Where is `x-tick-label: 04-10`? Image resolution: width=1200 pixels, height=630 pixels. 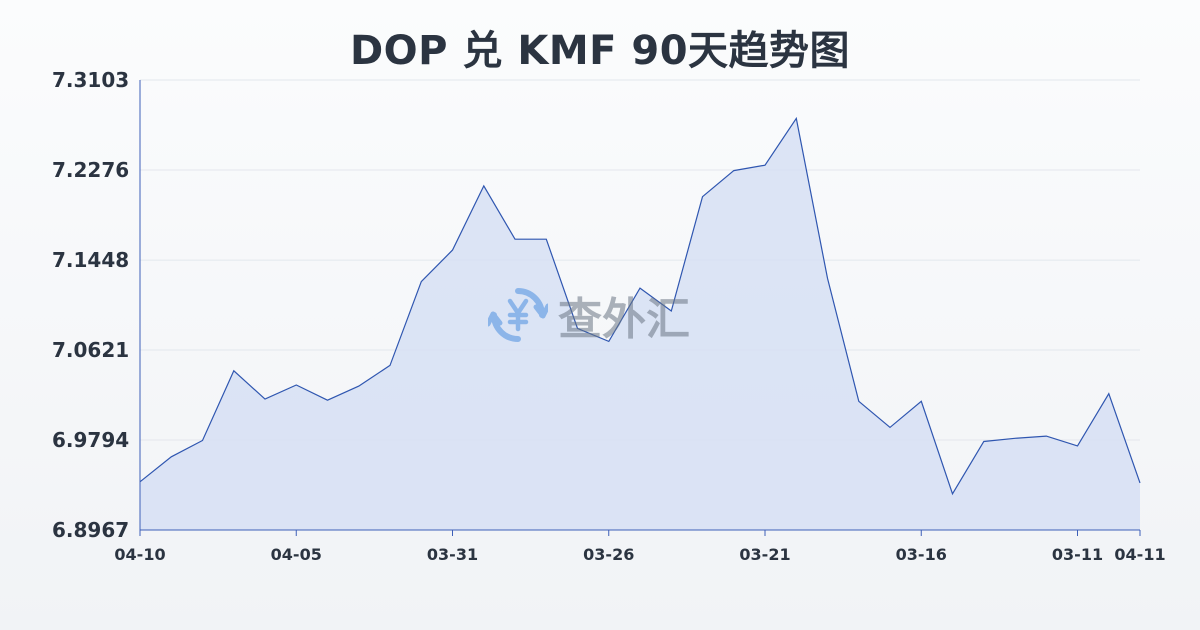 x-tick-label: 04-10 is located at coordinates (139, 554).